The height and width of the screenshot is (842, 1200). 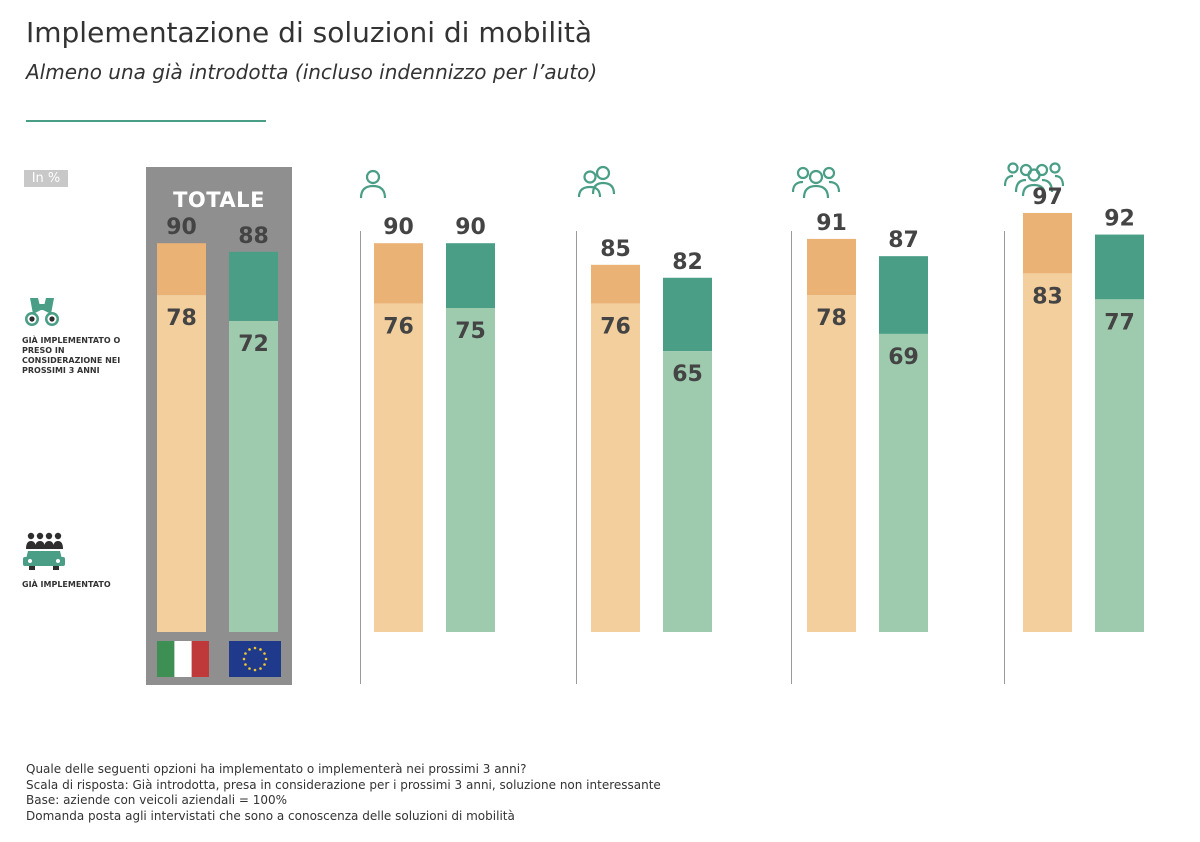 I want to click on legend-lower: GIÀ IMPLEMENTATO, so click(x=77, y=561).